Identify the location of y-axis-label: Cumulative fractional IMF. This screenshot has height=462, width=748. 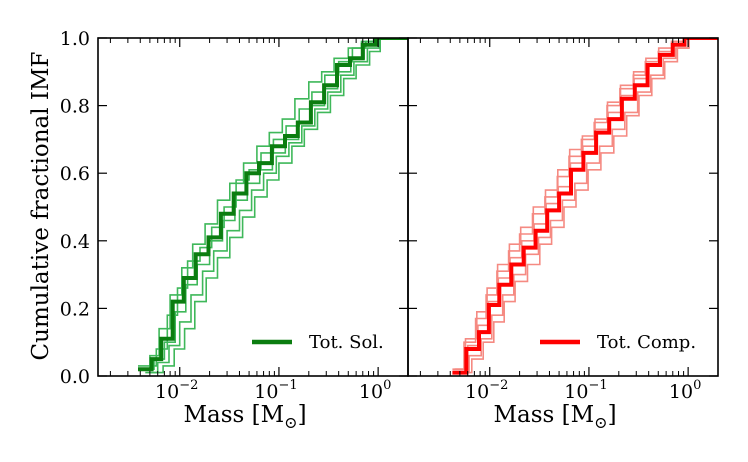
(41, 206).